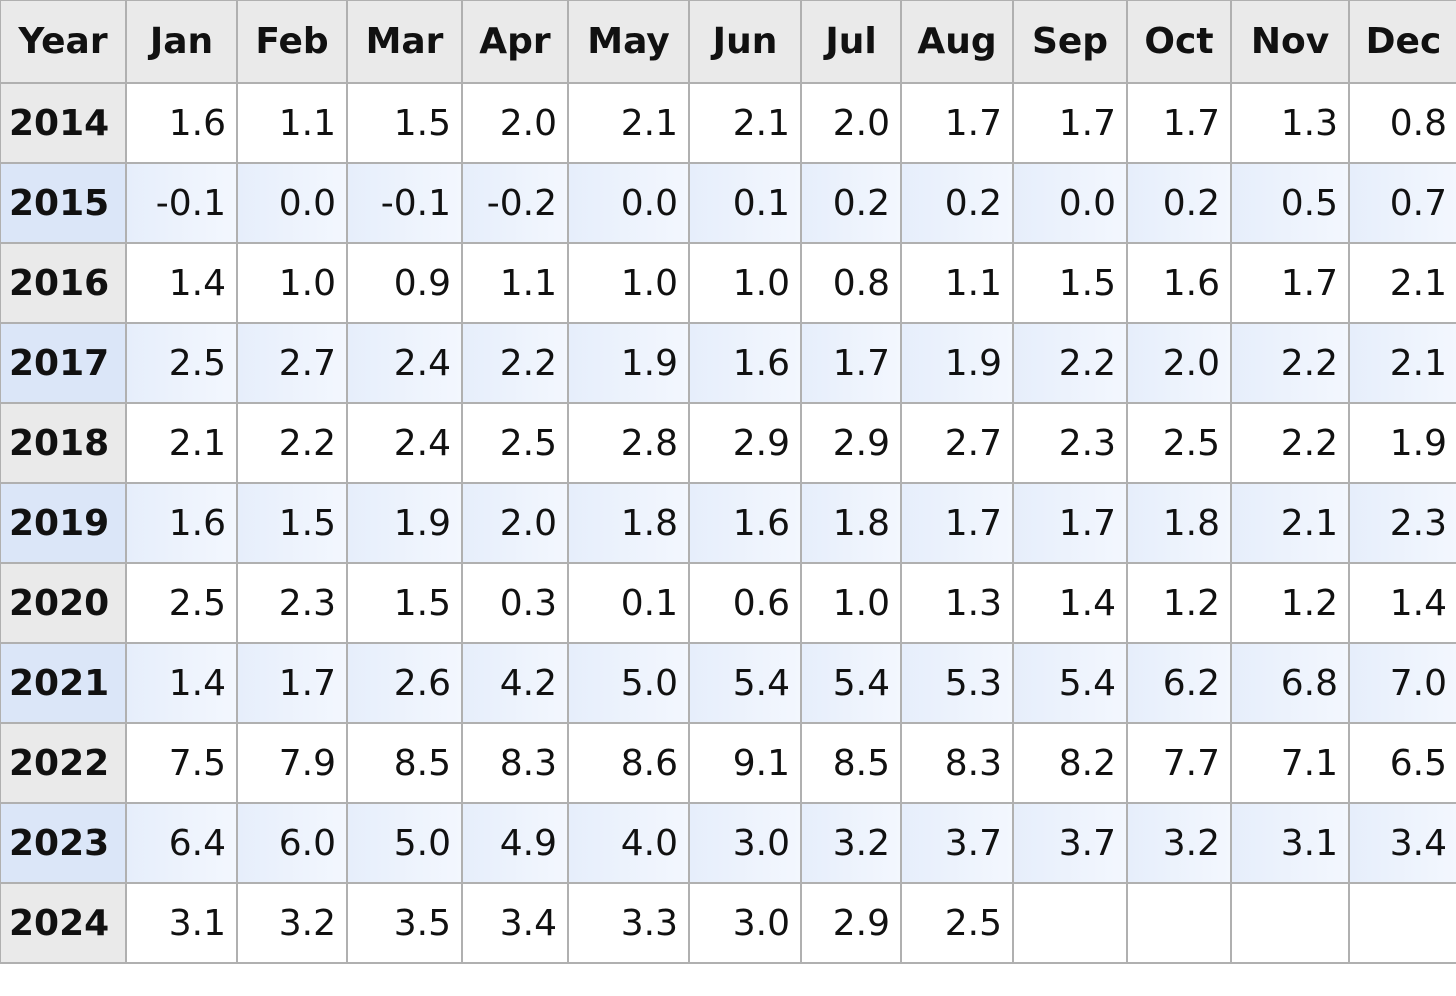 This screenshot has height=996, width=1456. I want to click on year-cell: 2020, so click(63, 603).